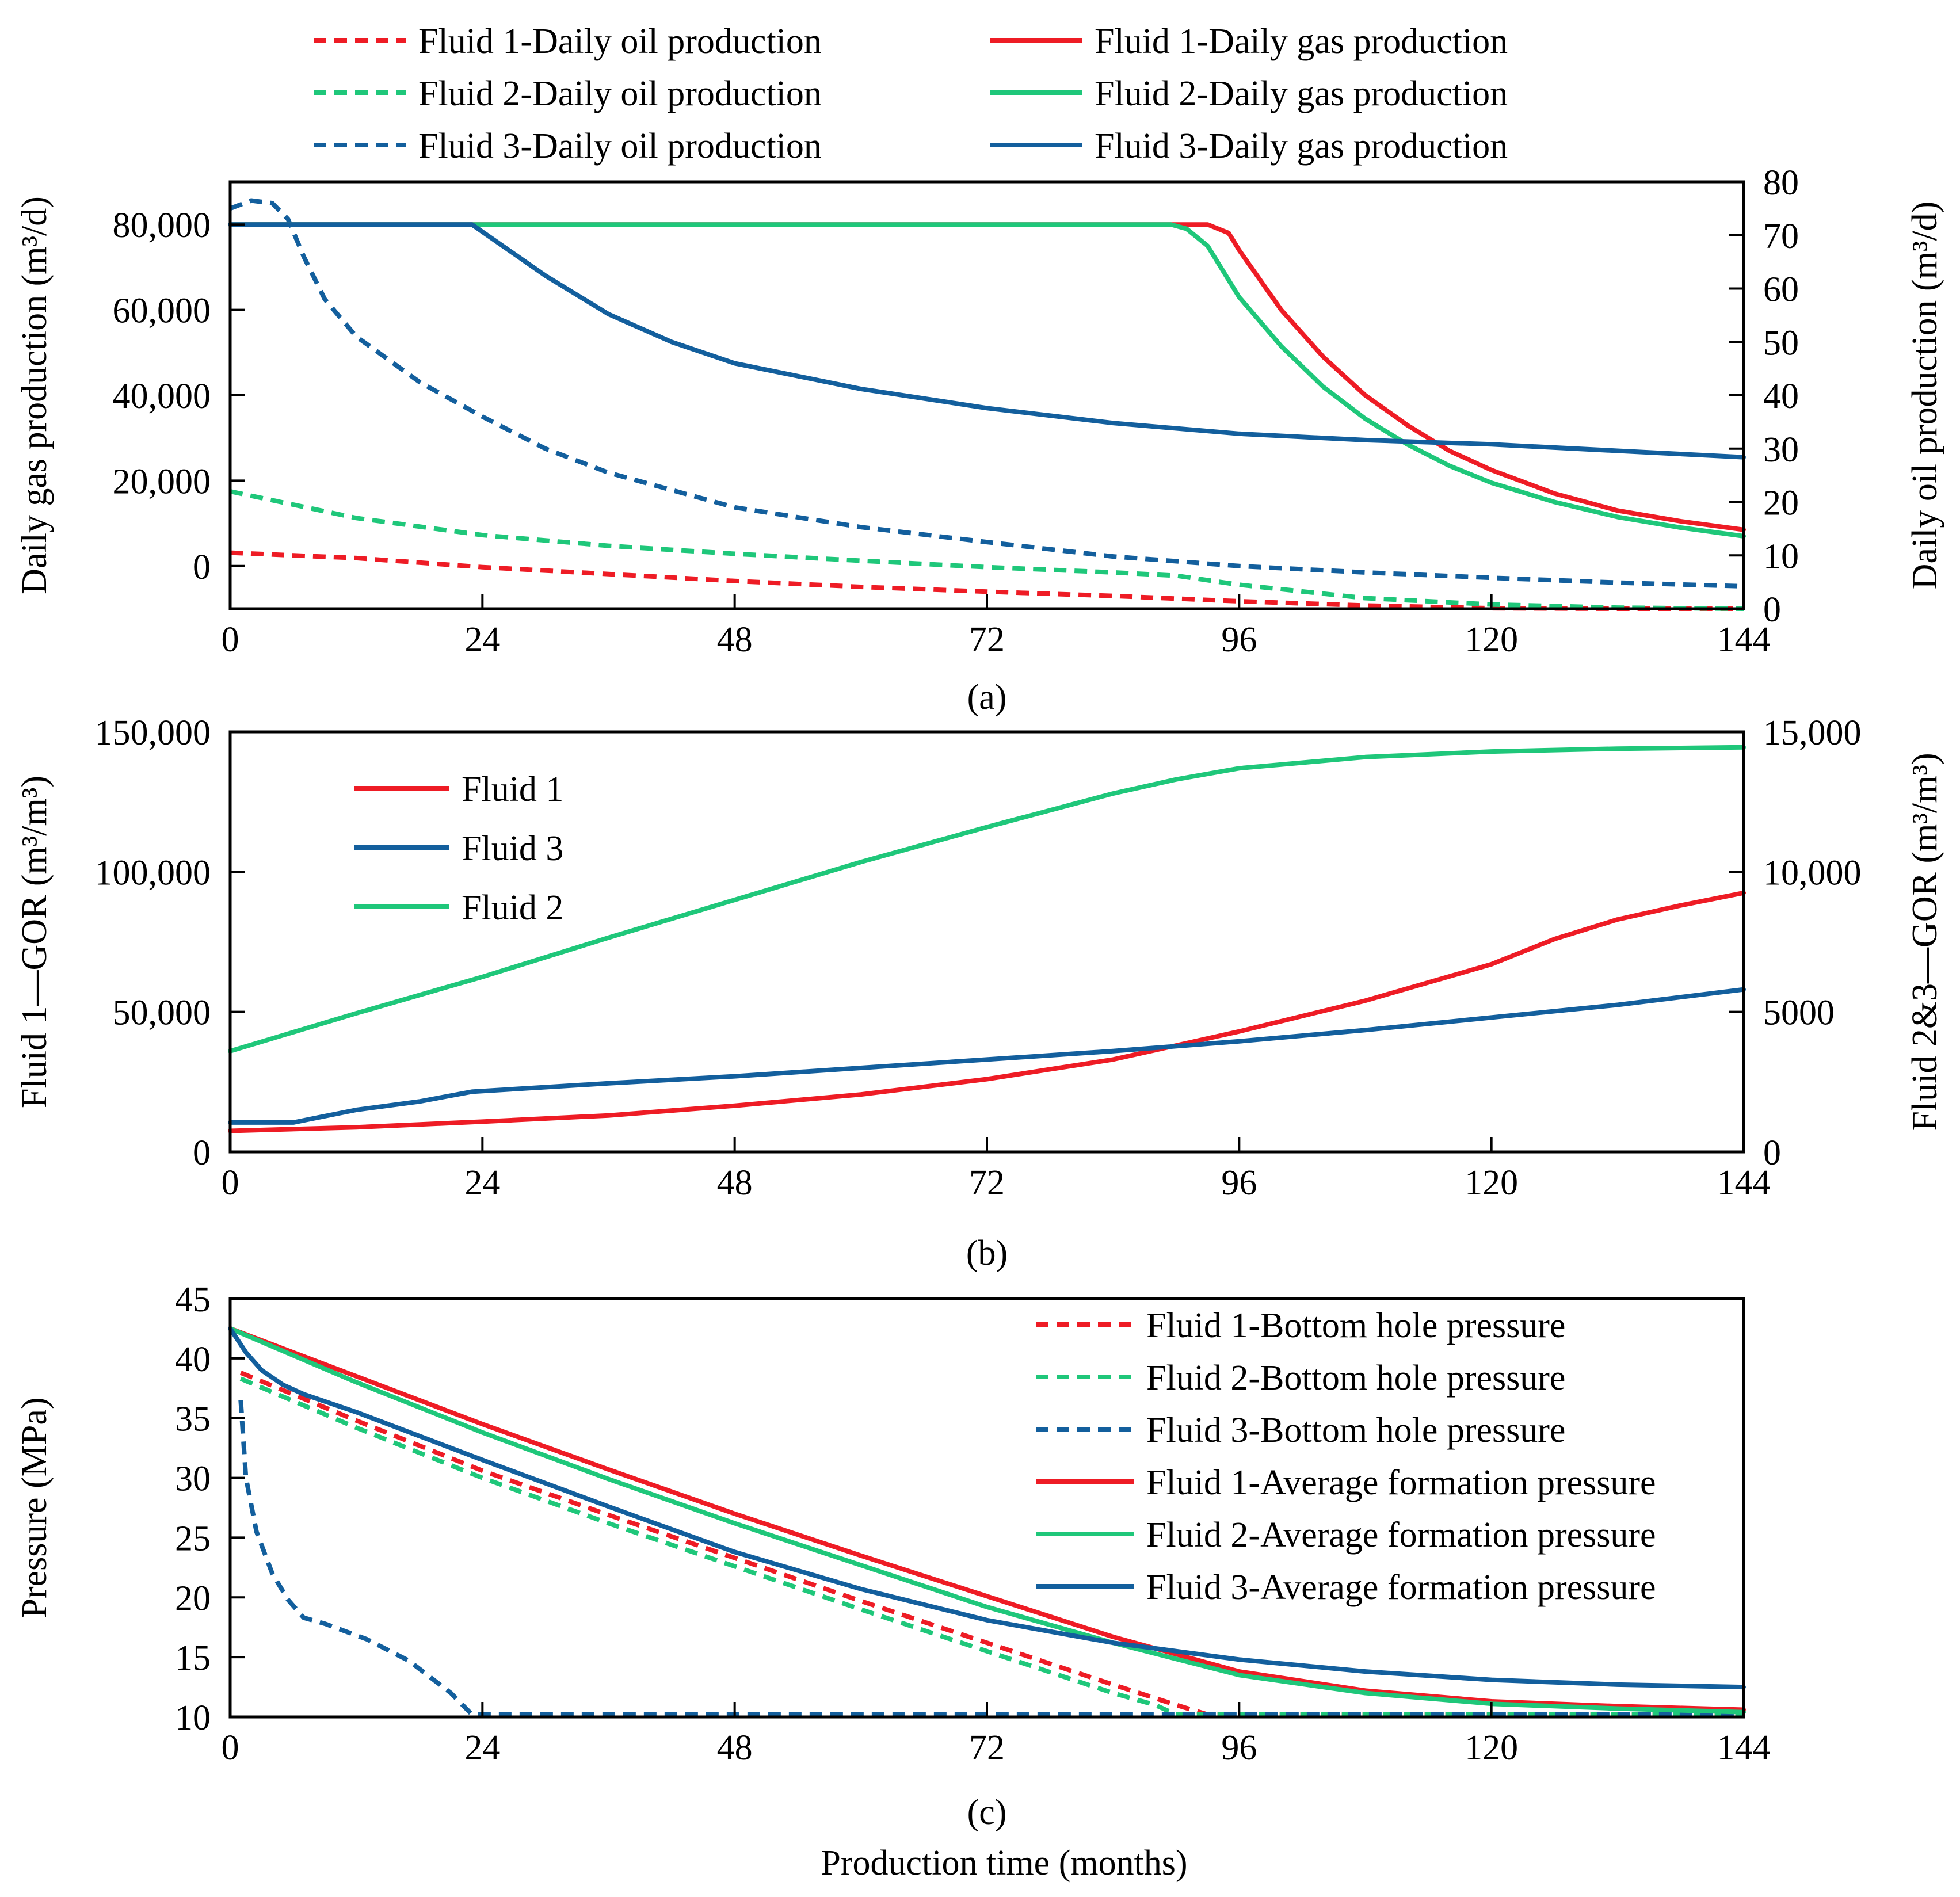 The height and width of the screenshot is (1897, 1960). I want to click on legend-label-6: Fluid 3-Average formation pressure, so click(1401, 1587).